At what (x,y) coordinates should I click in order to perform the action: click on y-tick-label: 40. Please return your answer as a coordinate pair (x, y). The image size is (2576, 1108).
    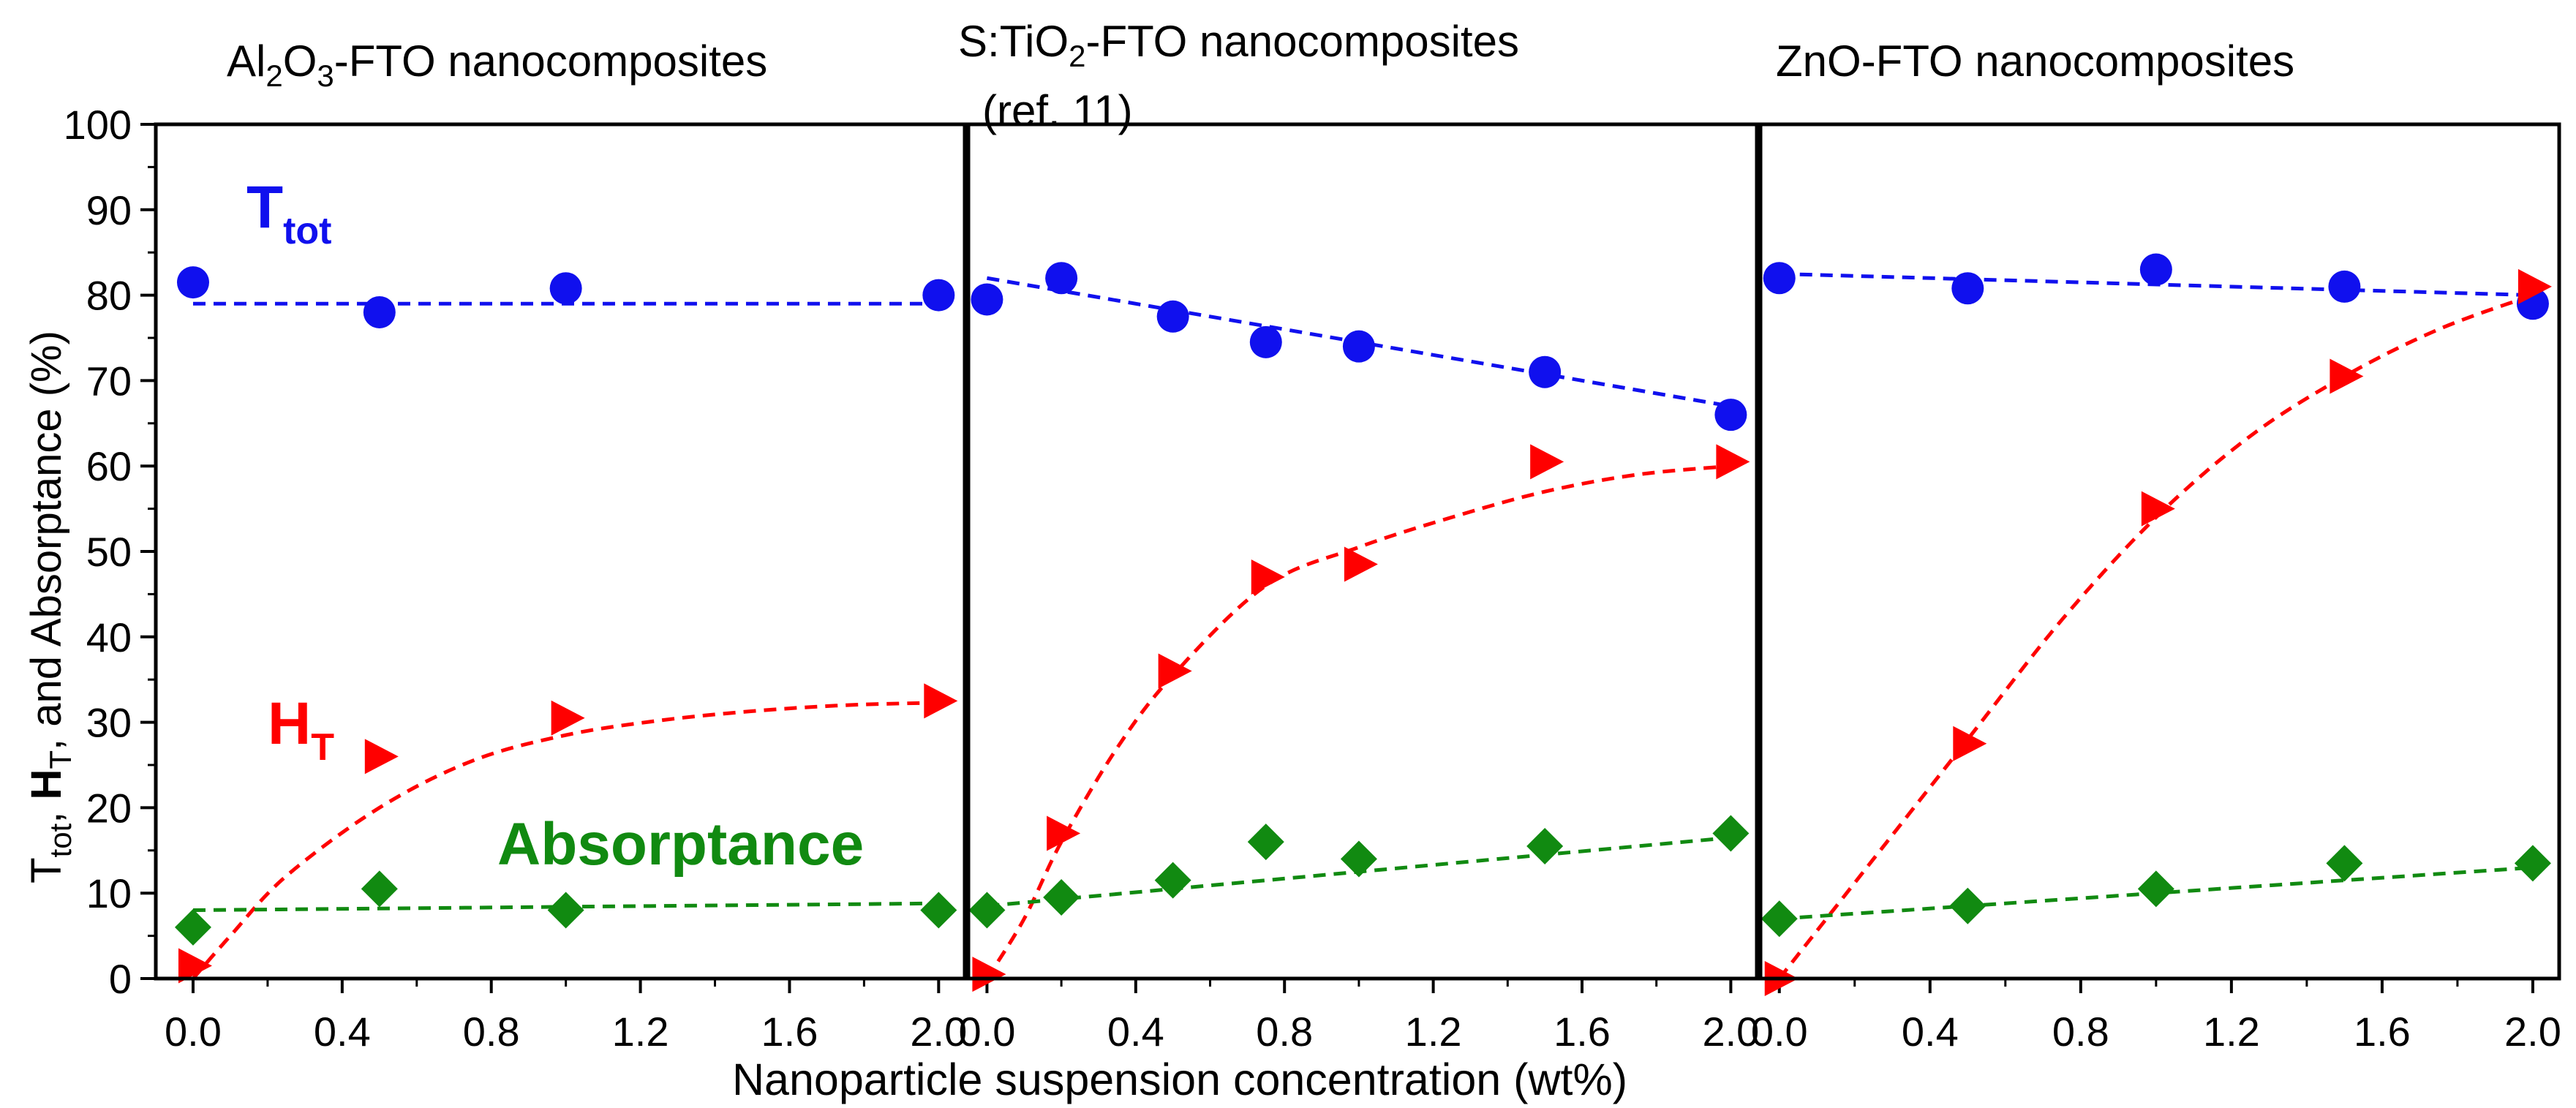
    Looking at the image, I should click on (109, 637).